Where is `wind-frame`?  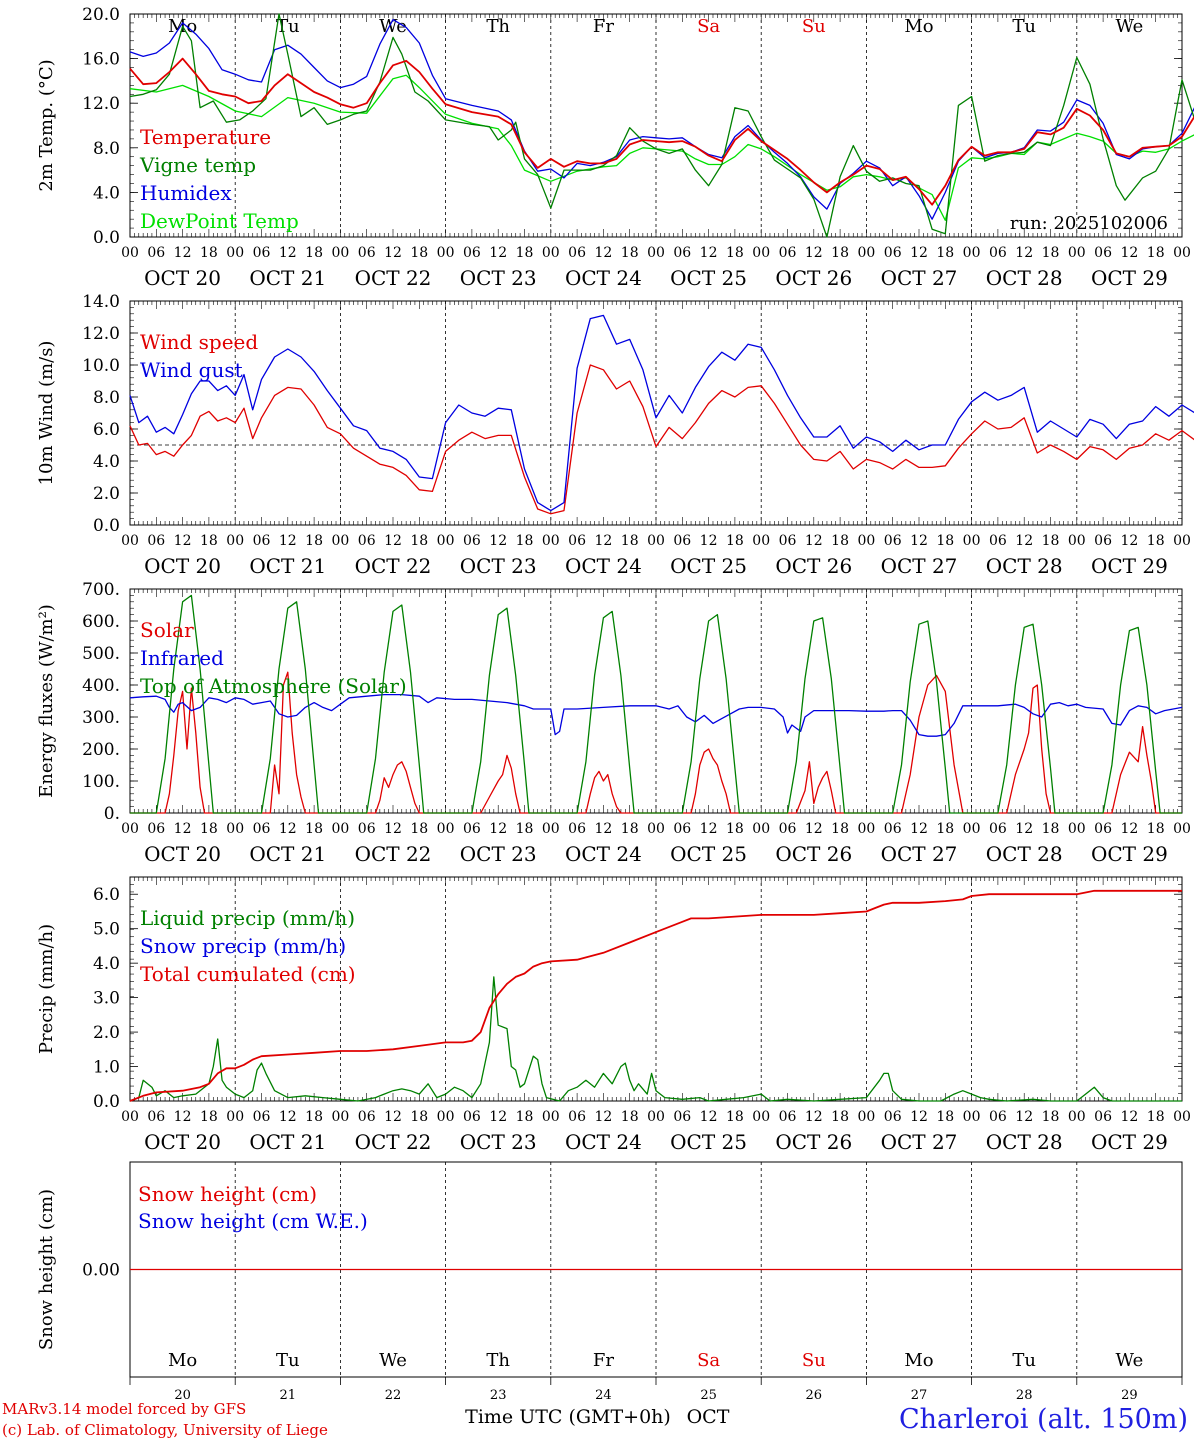 wind-frame is located at coordinates (656, 413).